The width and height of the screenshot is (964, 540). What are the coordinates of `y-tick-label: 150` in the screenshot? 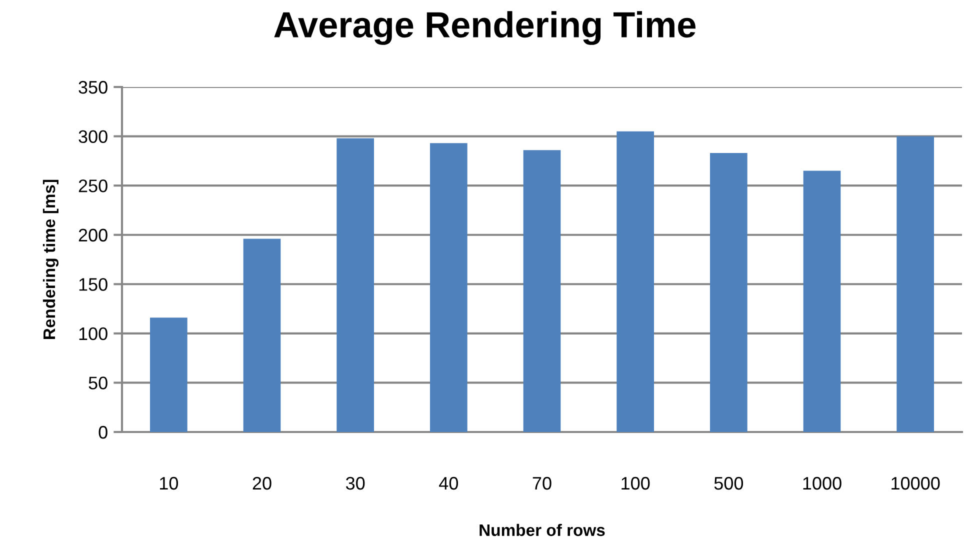 It's located at (93, 284).